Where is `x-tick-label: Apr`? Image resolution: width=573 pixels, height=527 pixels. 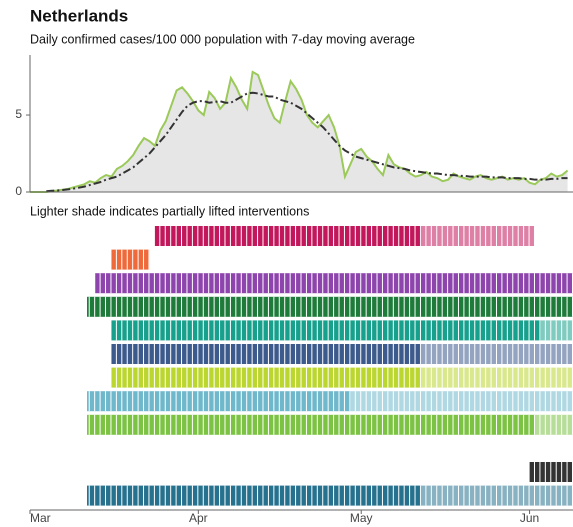 x-tick-label: Apr is located at coordinates (198, 518).